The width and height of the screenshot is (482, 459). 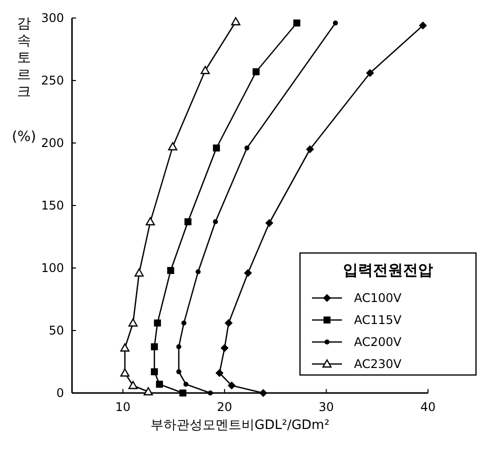 What do you see at coordinates (388, 270) in the screenshot?
I see `legend-title: 입력전원전압` at bounding box center [388, 270].